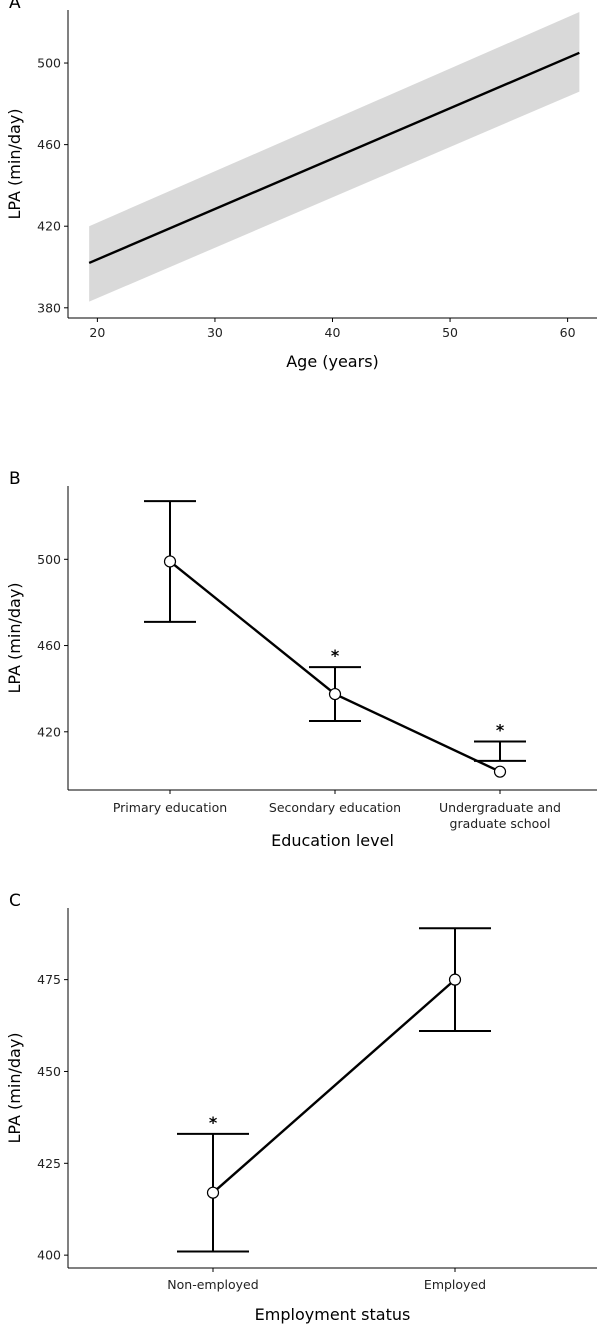 The image size is (601, 1329). I want to click on y-tick-label: 475, so click(49, 979).